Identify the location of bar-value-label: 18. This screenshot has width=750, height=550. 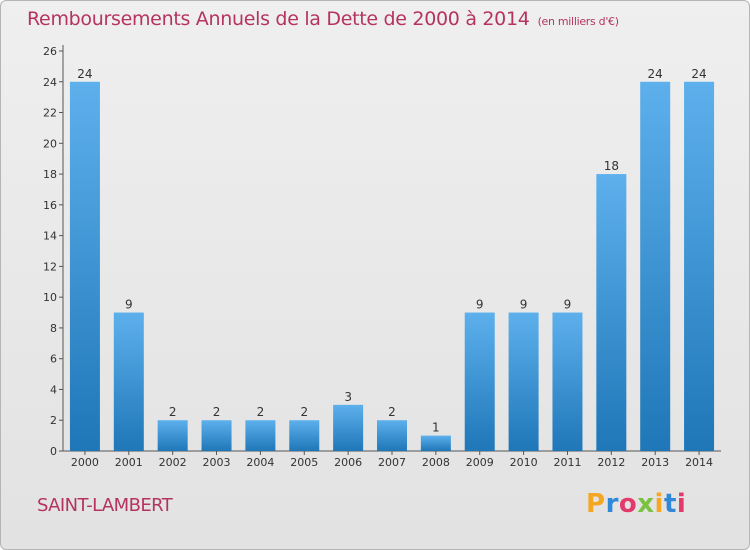
(611, 166).